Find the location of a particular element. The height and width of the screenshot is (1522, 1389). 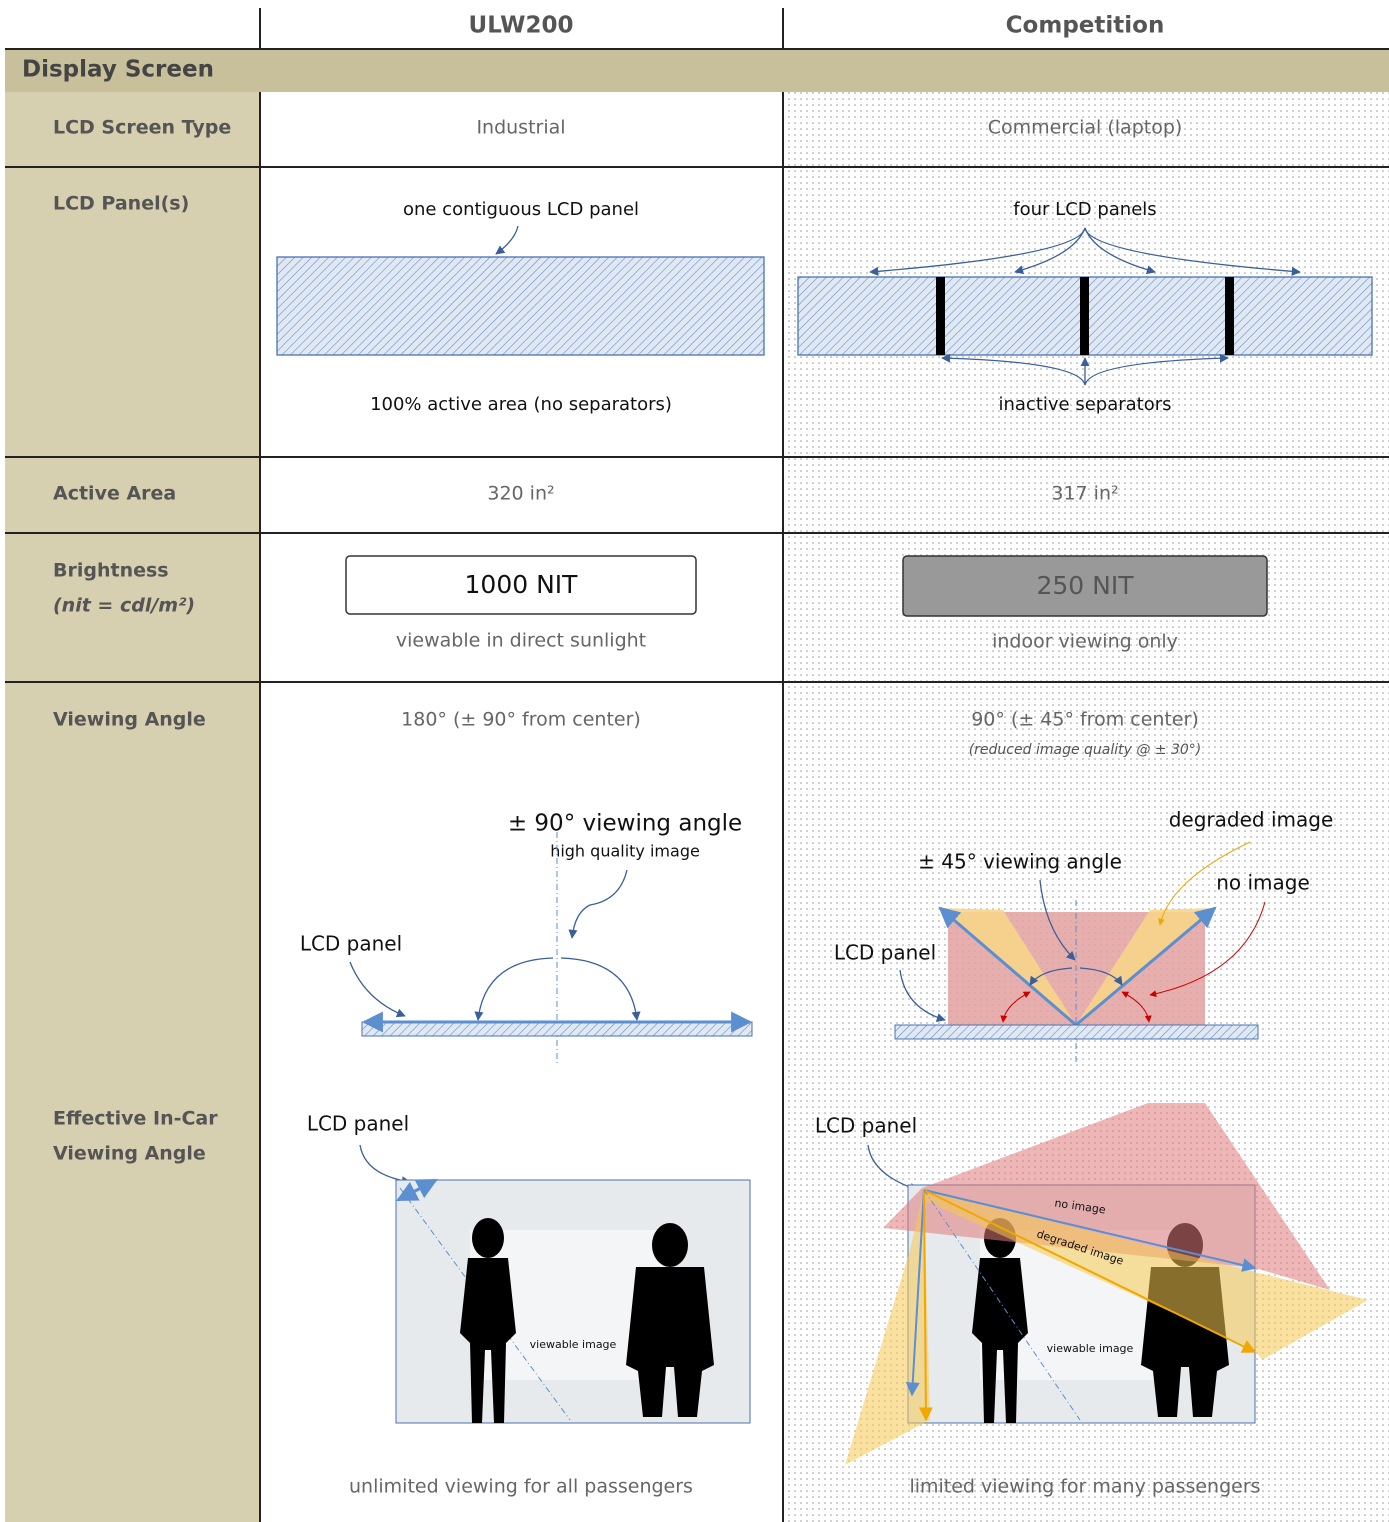

section-band is located at coordinates (697, 71).